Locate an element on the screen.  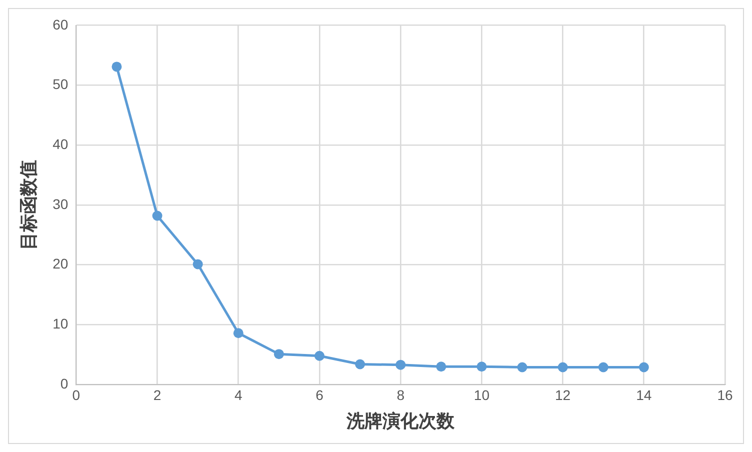
y-axis-title: 目标函数值 is located at coordinates (29, 205).